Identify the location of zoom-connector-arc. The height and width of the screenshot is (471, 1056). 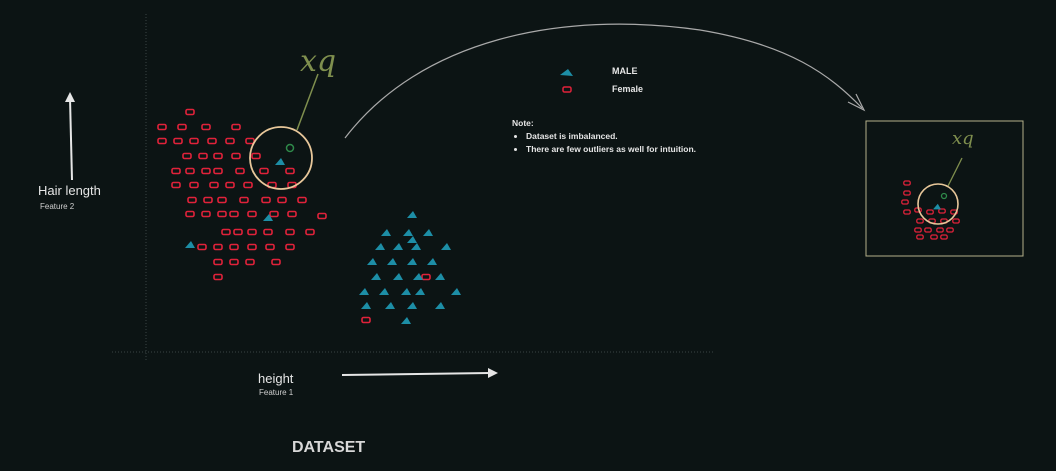
(603, 81).